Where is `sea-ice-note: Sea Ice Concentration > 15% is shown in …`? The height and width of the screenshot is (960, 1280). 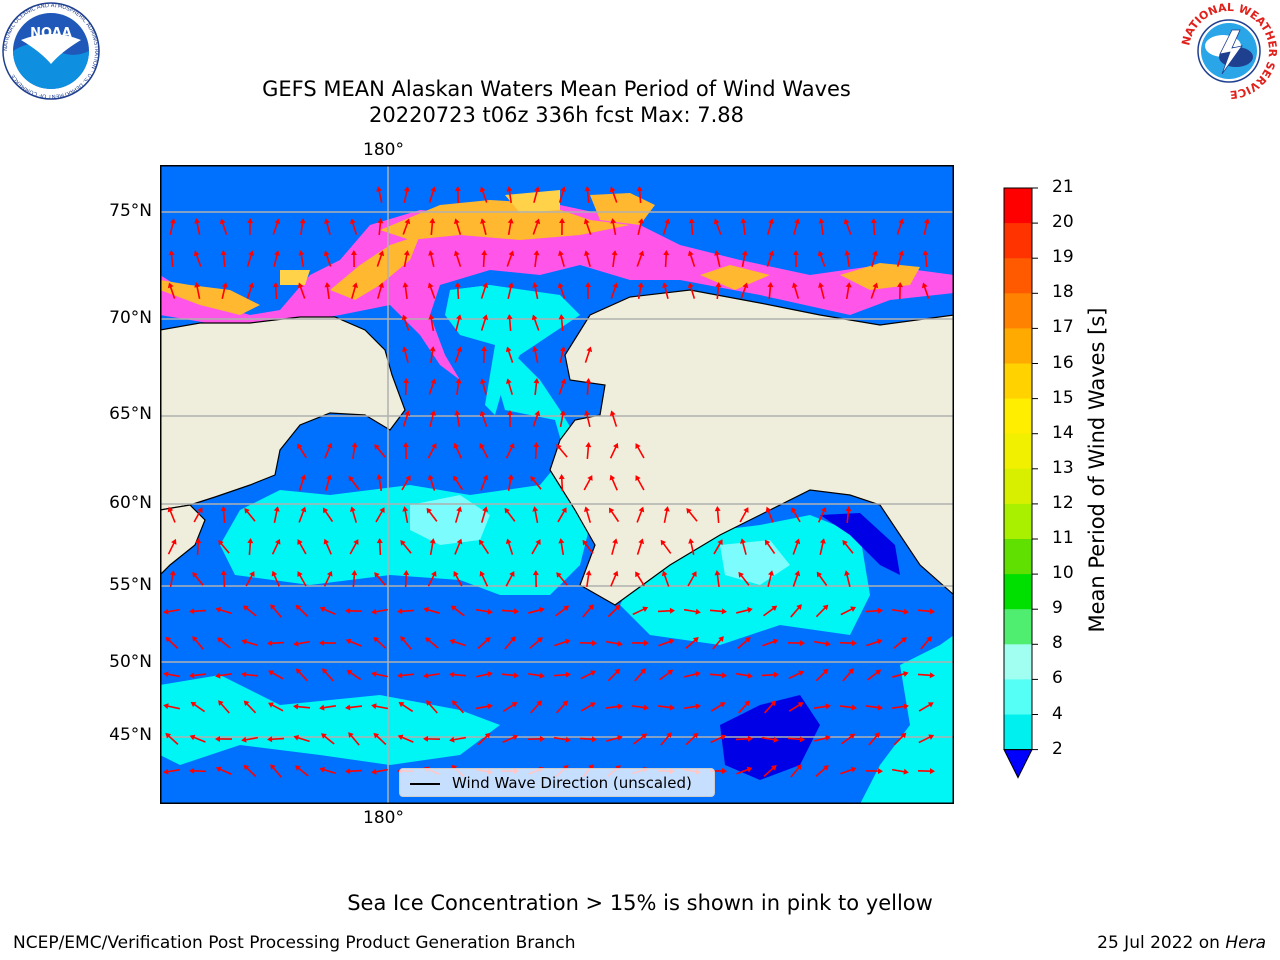
sea-ice-note: Sea Ice Concentration > 15% is shown in … is located at coordinates (640, 903).